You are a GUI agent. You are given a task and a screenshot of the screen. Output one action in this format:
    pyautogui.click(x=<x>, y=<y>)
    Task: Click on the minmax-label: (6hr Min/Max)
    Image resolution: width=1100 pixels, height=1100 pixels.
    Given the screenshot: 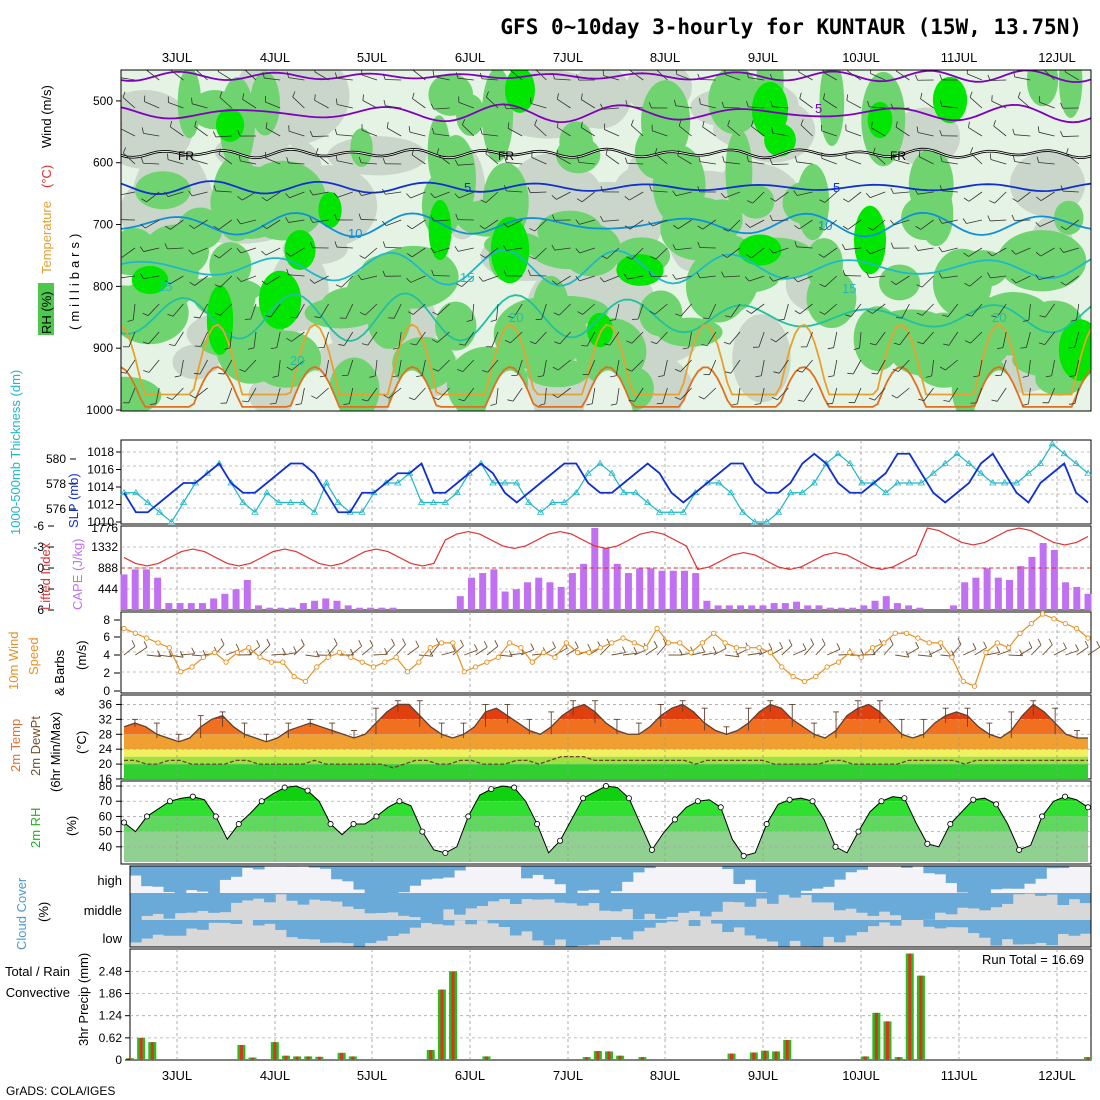 What is the action you would take?
    pyautogui.click(x=55, y=752)
    